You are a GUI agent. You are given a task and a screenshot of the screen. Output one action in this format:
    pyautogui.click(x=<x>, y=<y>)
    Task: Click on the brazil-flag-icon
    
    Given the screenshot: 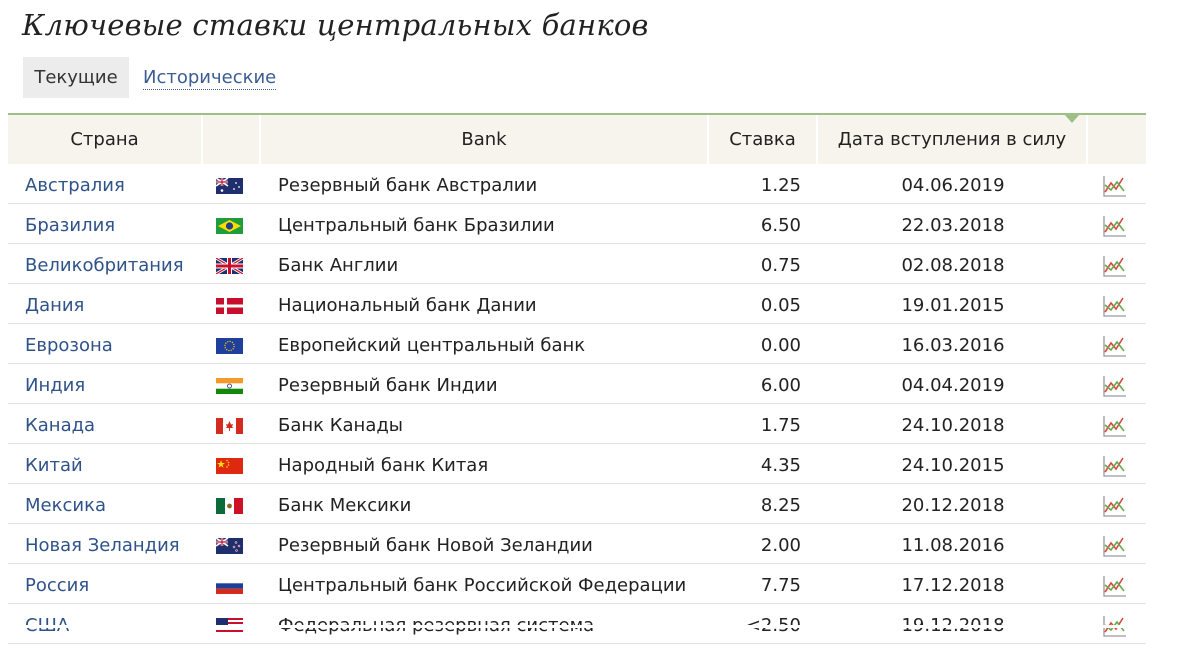 What is the action you would take?
    pyautogui.click(x=229, y=226)
    